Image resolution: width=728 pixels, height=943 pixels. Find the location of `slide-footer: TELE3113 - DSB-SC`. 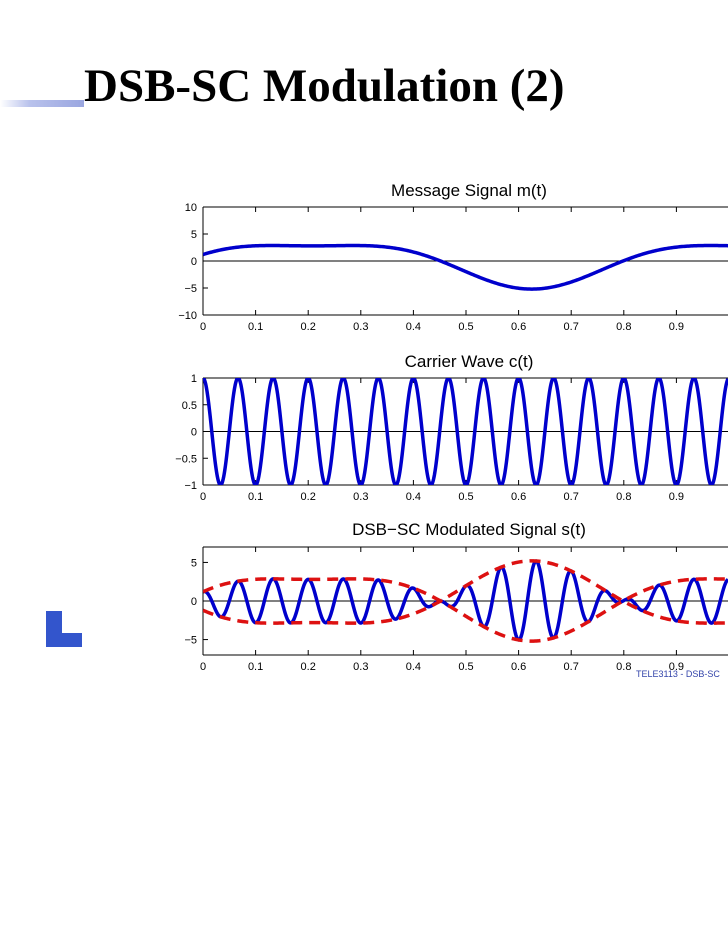

slide-footer: TELE3113 - DSB-SC is located at coordinates (678, 674).